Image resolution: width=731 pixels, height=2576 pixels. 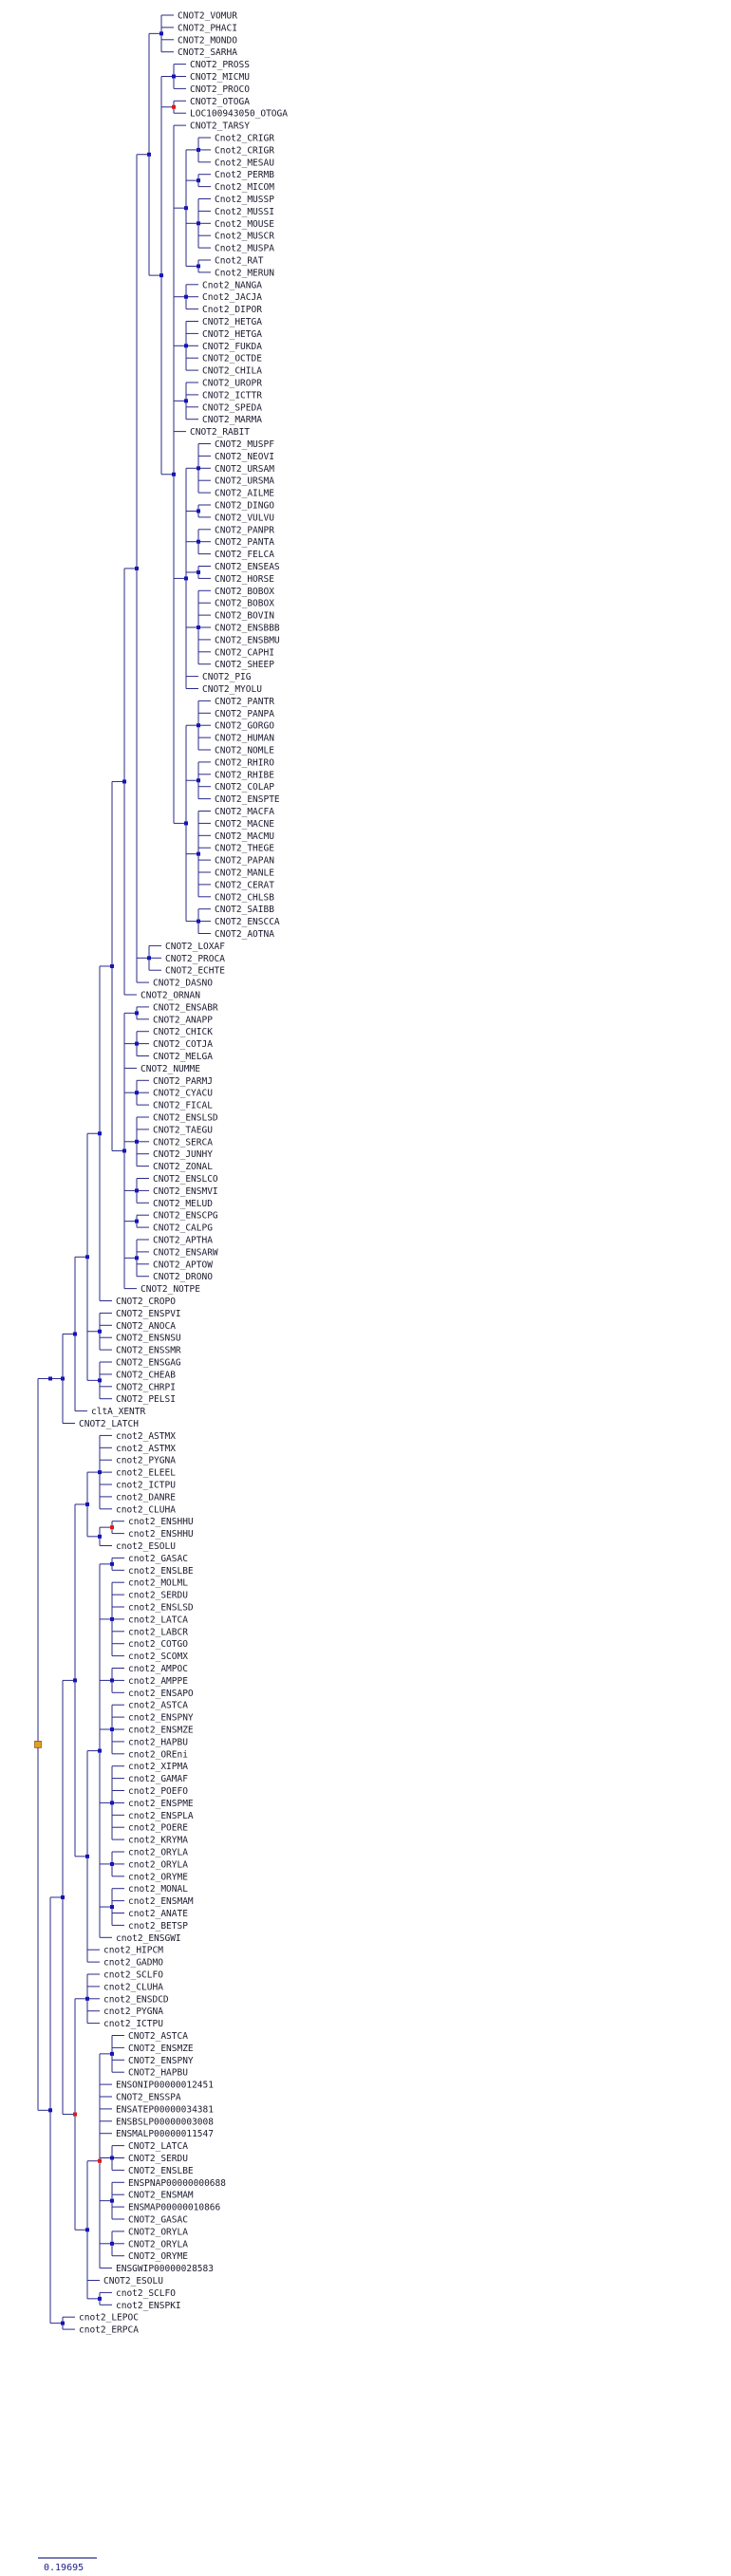 I want to click on leaf-label: cnot2_ENSLBE, so click(x=161, y=1571).